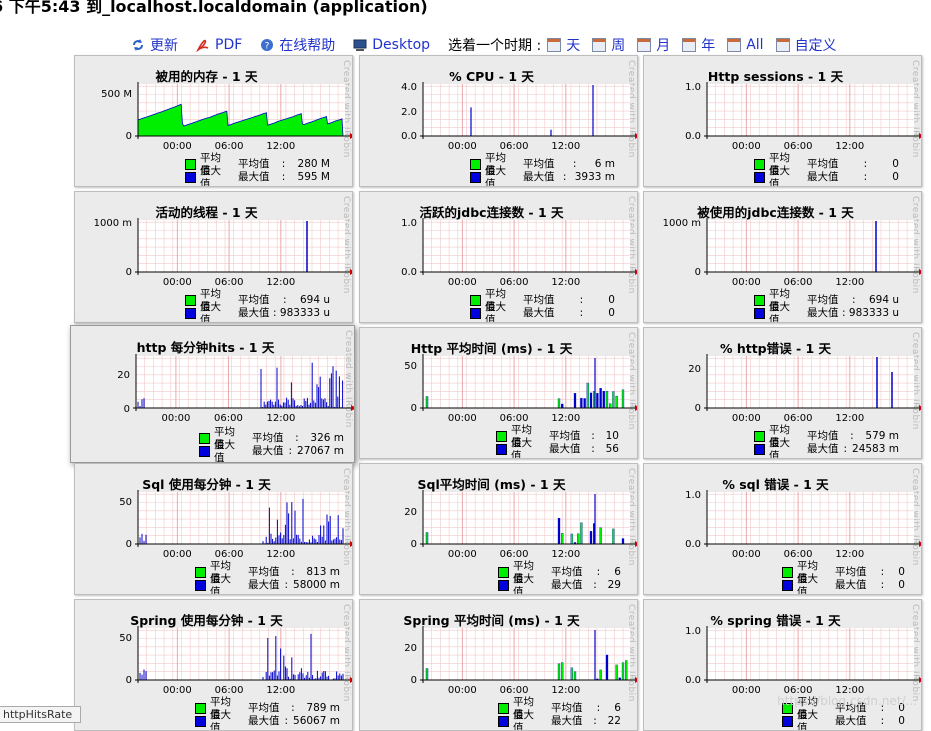 This screenshot has width=931, height=731. I want to click on period-prompt: 选着一个时期 :, so click(494, 45).